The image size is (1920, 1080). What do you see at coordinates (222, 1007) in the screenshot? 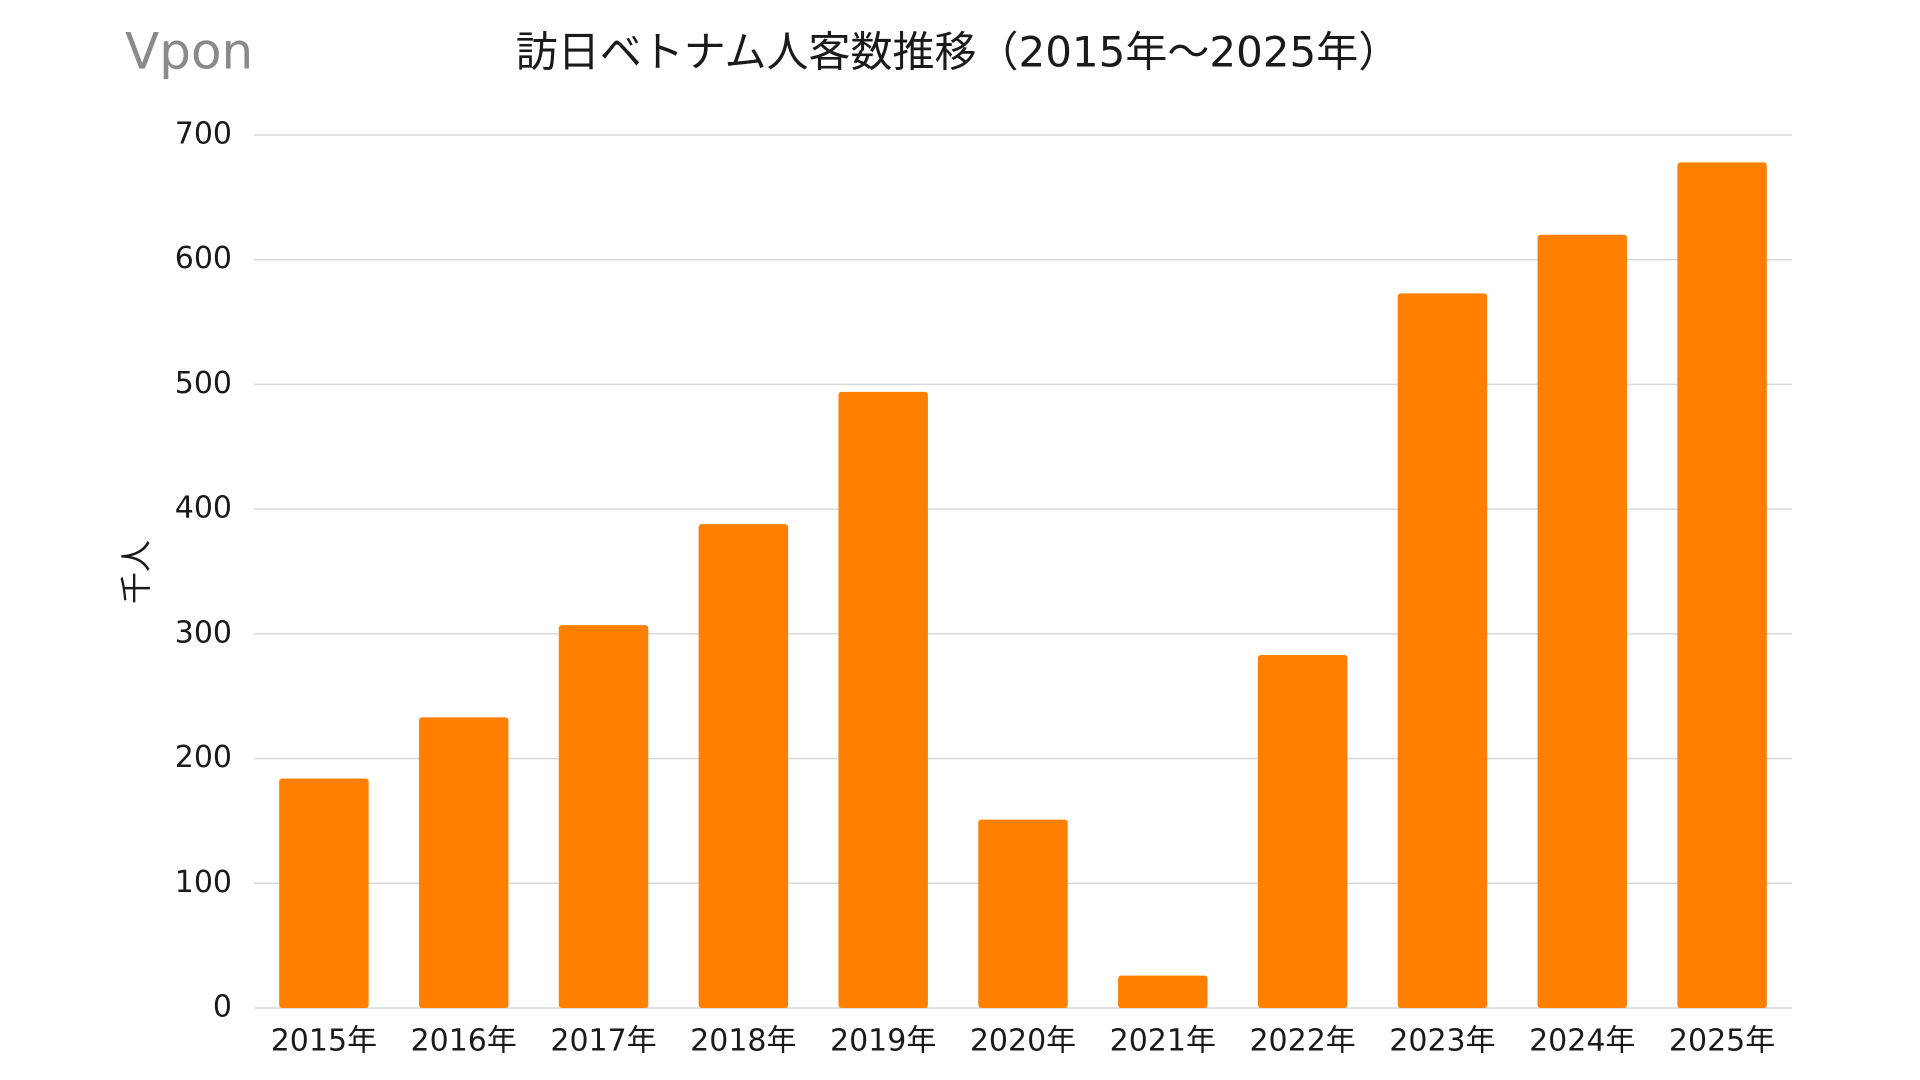
I see `y-tick-label: 0` at bounding box center [222, 1007].